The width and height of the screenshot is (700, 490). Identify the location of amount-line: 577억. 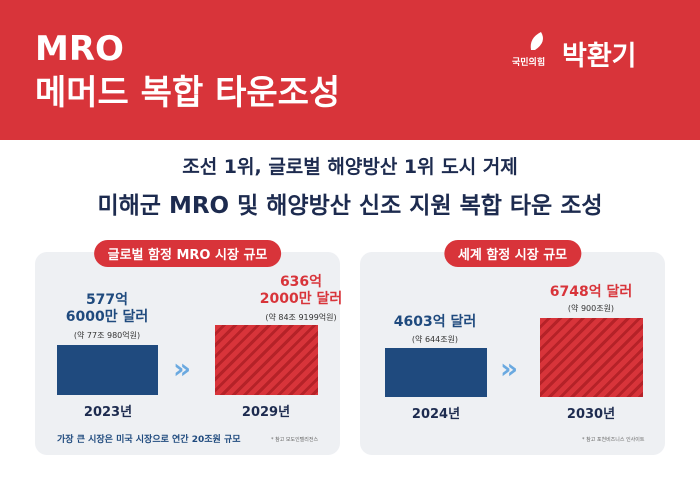
(107, 300).